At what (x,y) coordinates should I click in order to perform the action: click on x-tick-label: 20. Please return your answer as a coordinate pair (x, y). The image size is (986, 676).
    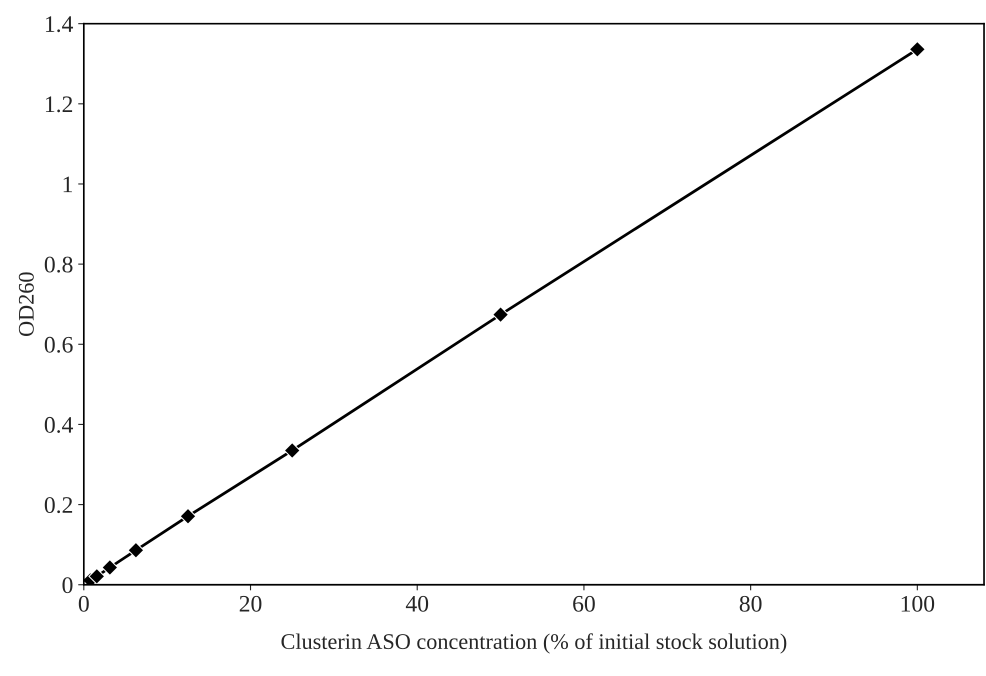
    Looking at the image, I should click on (251, 604).